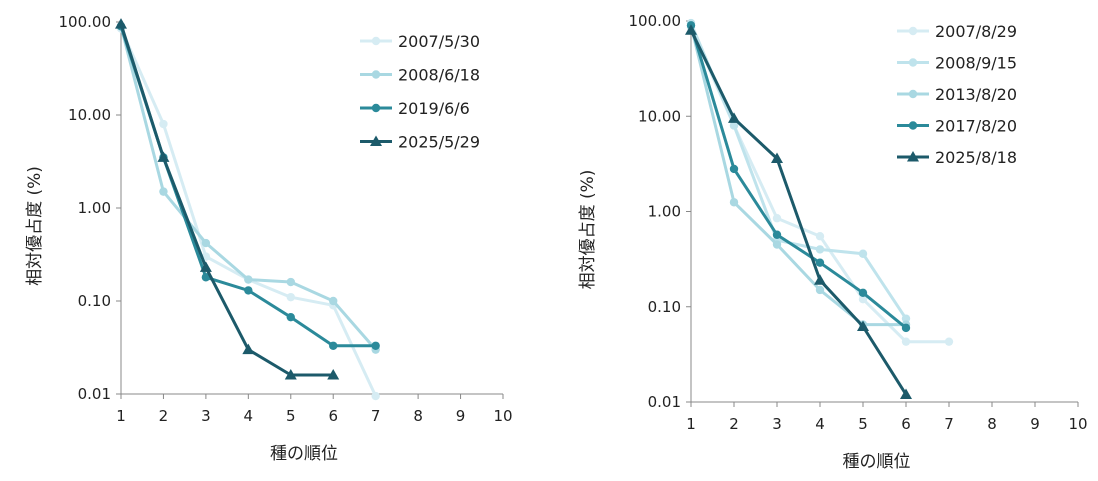  Describe the element at coordinates (439, 75) in the screenshot. I see `legend-label: 2008/6/18` at that location.